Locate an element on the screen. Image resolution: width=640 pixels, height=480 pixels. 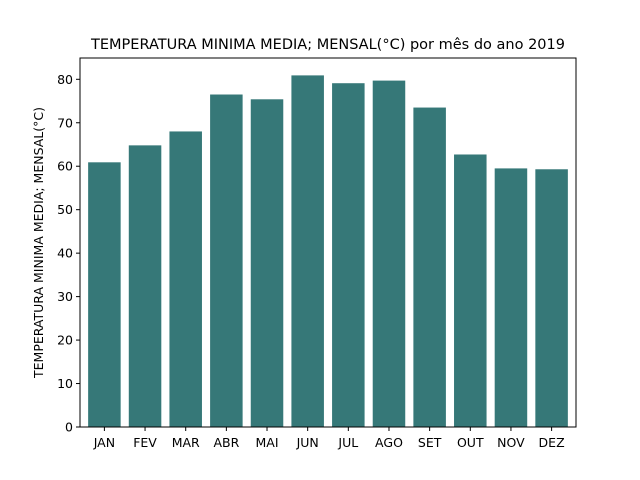
y-tick-label: 80 is located at coordinates (65, 79).